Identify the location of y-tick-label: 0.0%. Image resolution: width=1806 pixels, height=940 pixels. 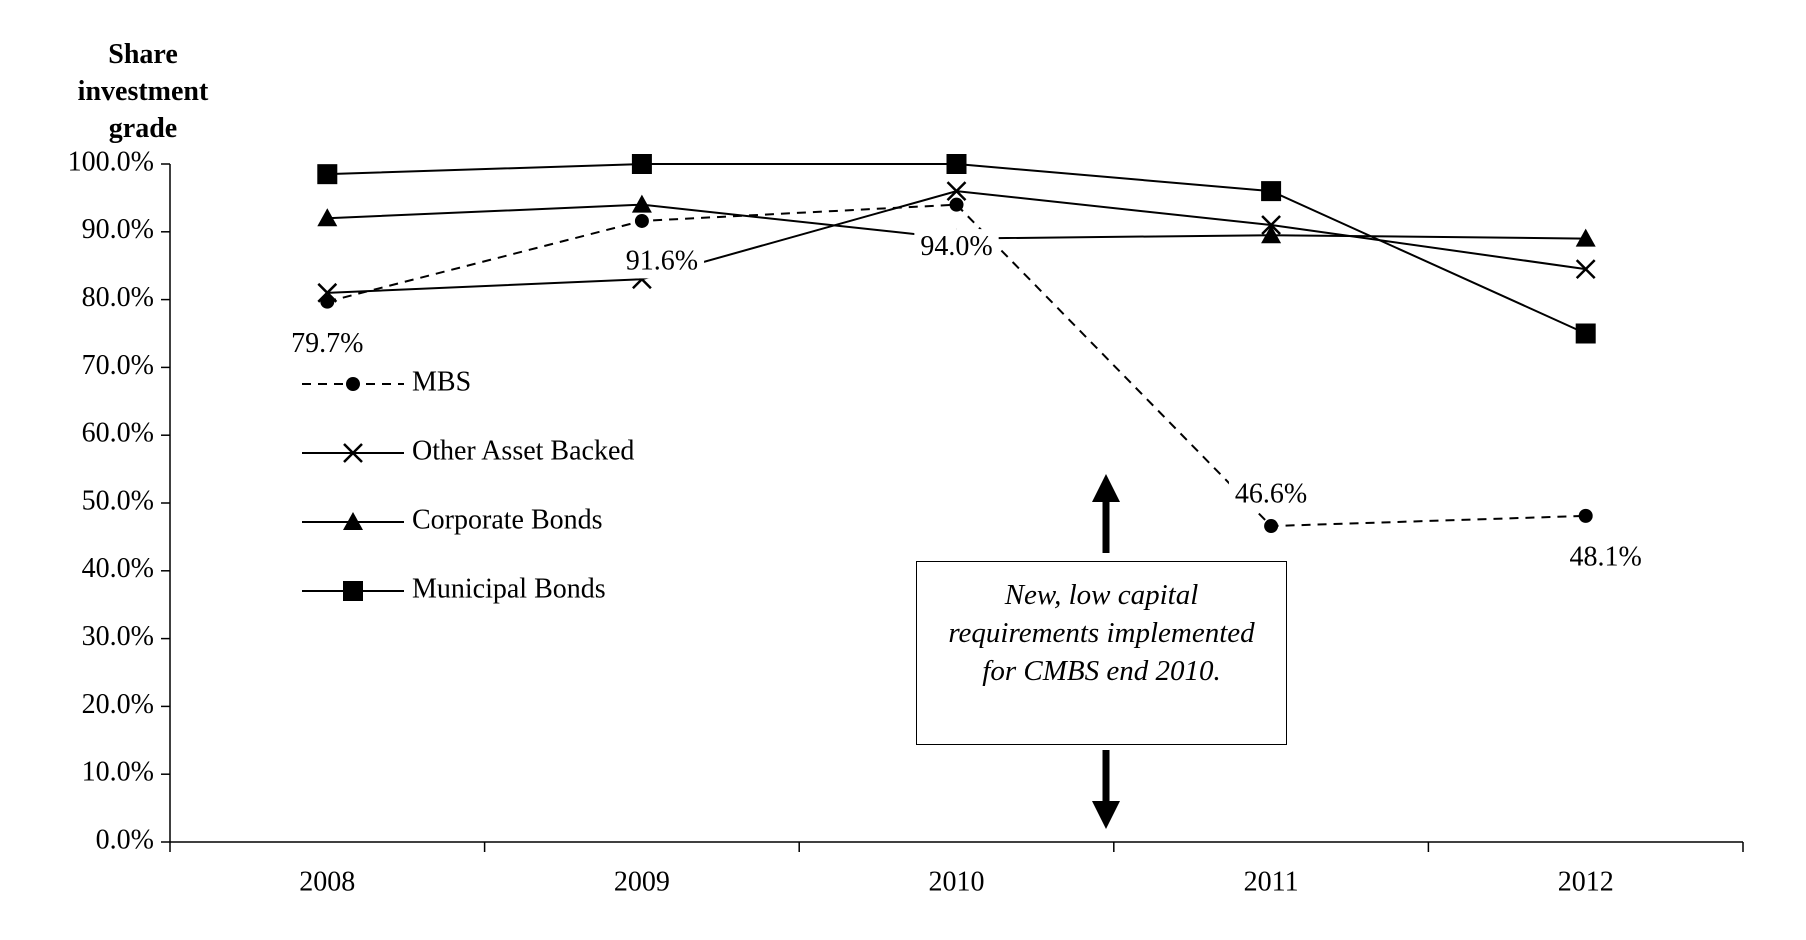
(125, 839).